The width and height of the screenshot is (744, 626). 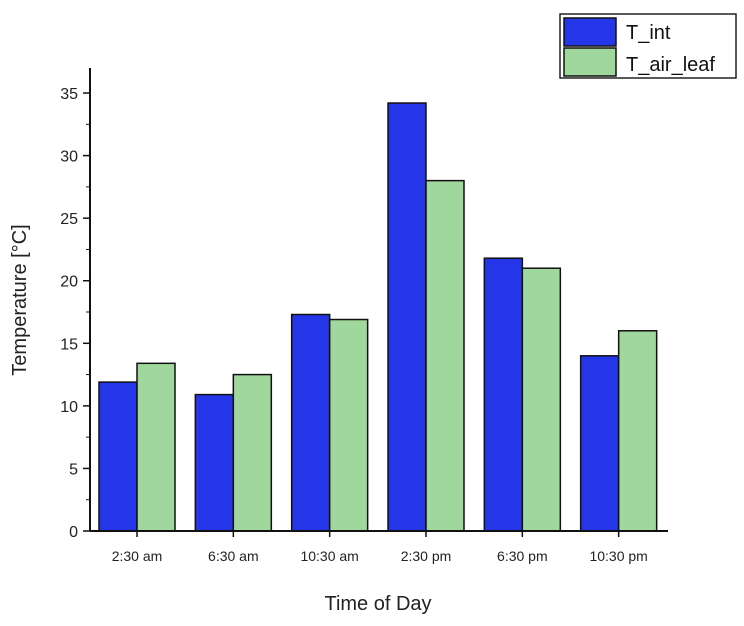 I want to click on y-tick-label-25: 25, so click(x=69, y=219).